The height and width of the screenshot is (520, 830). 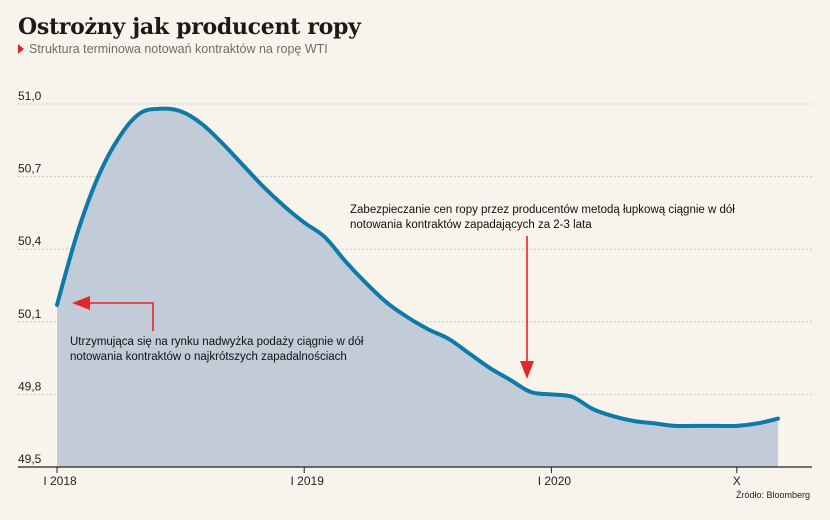 What do you see at coordinates (308, 481) in the screenshot?
I see `x-tick-label: I 2019` at bounding box center [308, 481].